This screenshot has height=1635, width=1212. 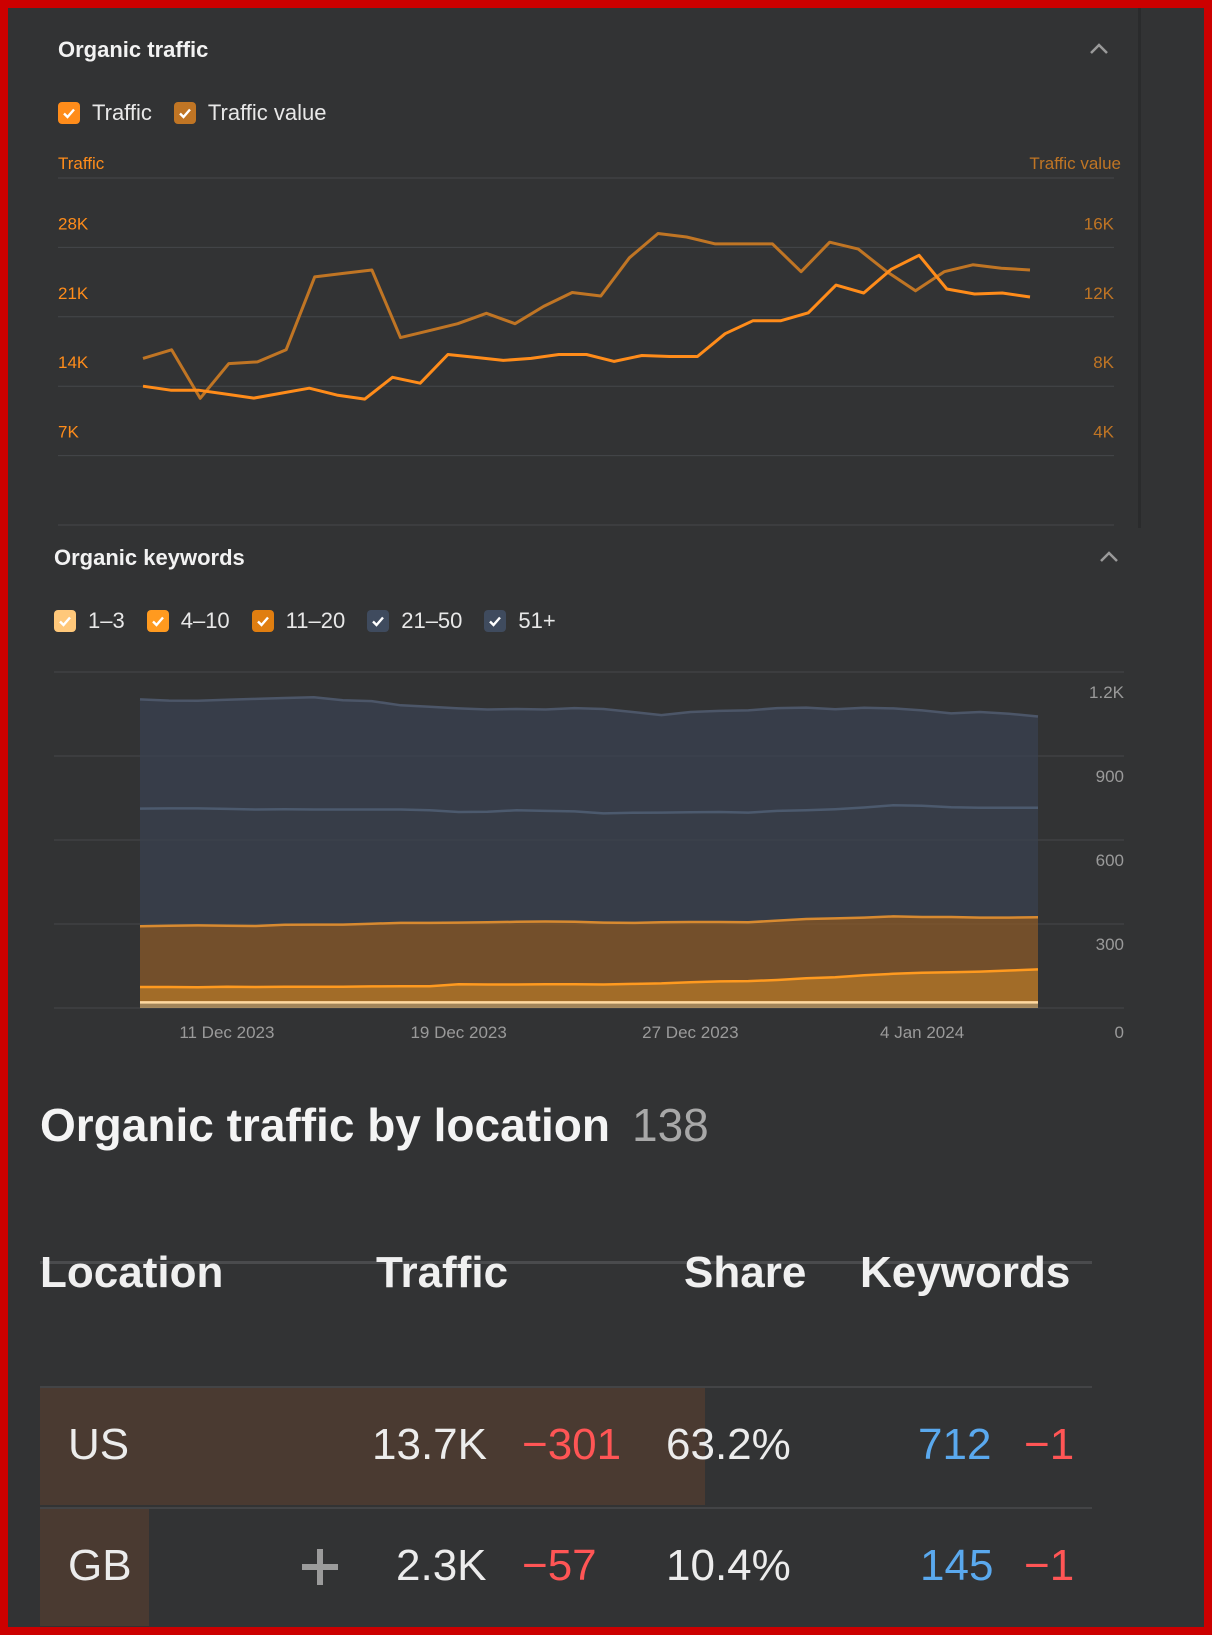 I want to click on right-tick-label: 8K, so click(x=1103, y=362).